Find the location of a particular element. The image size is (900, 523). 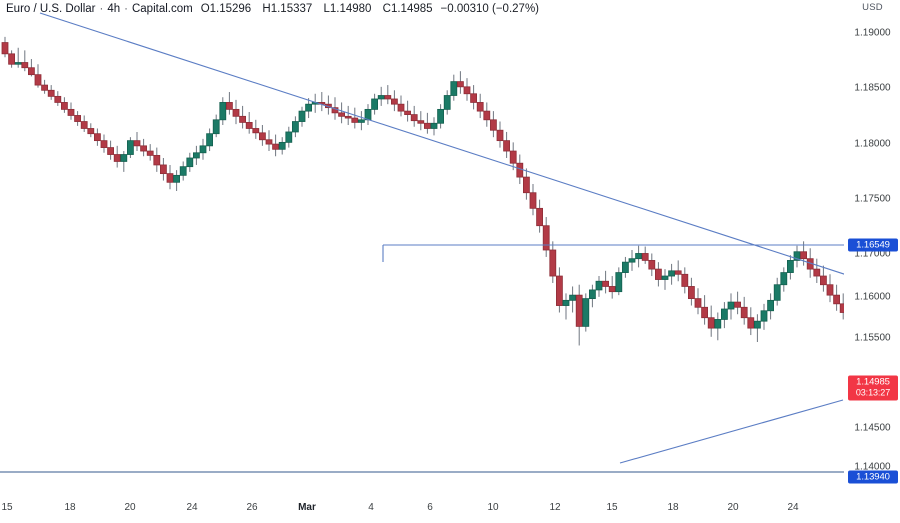

time-tick: 15 is located at coordinates (7, 507).